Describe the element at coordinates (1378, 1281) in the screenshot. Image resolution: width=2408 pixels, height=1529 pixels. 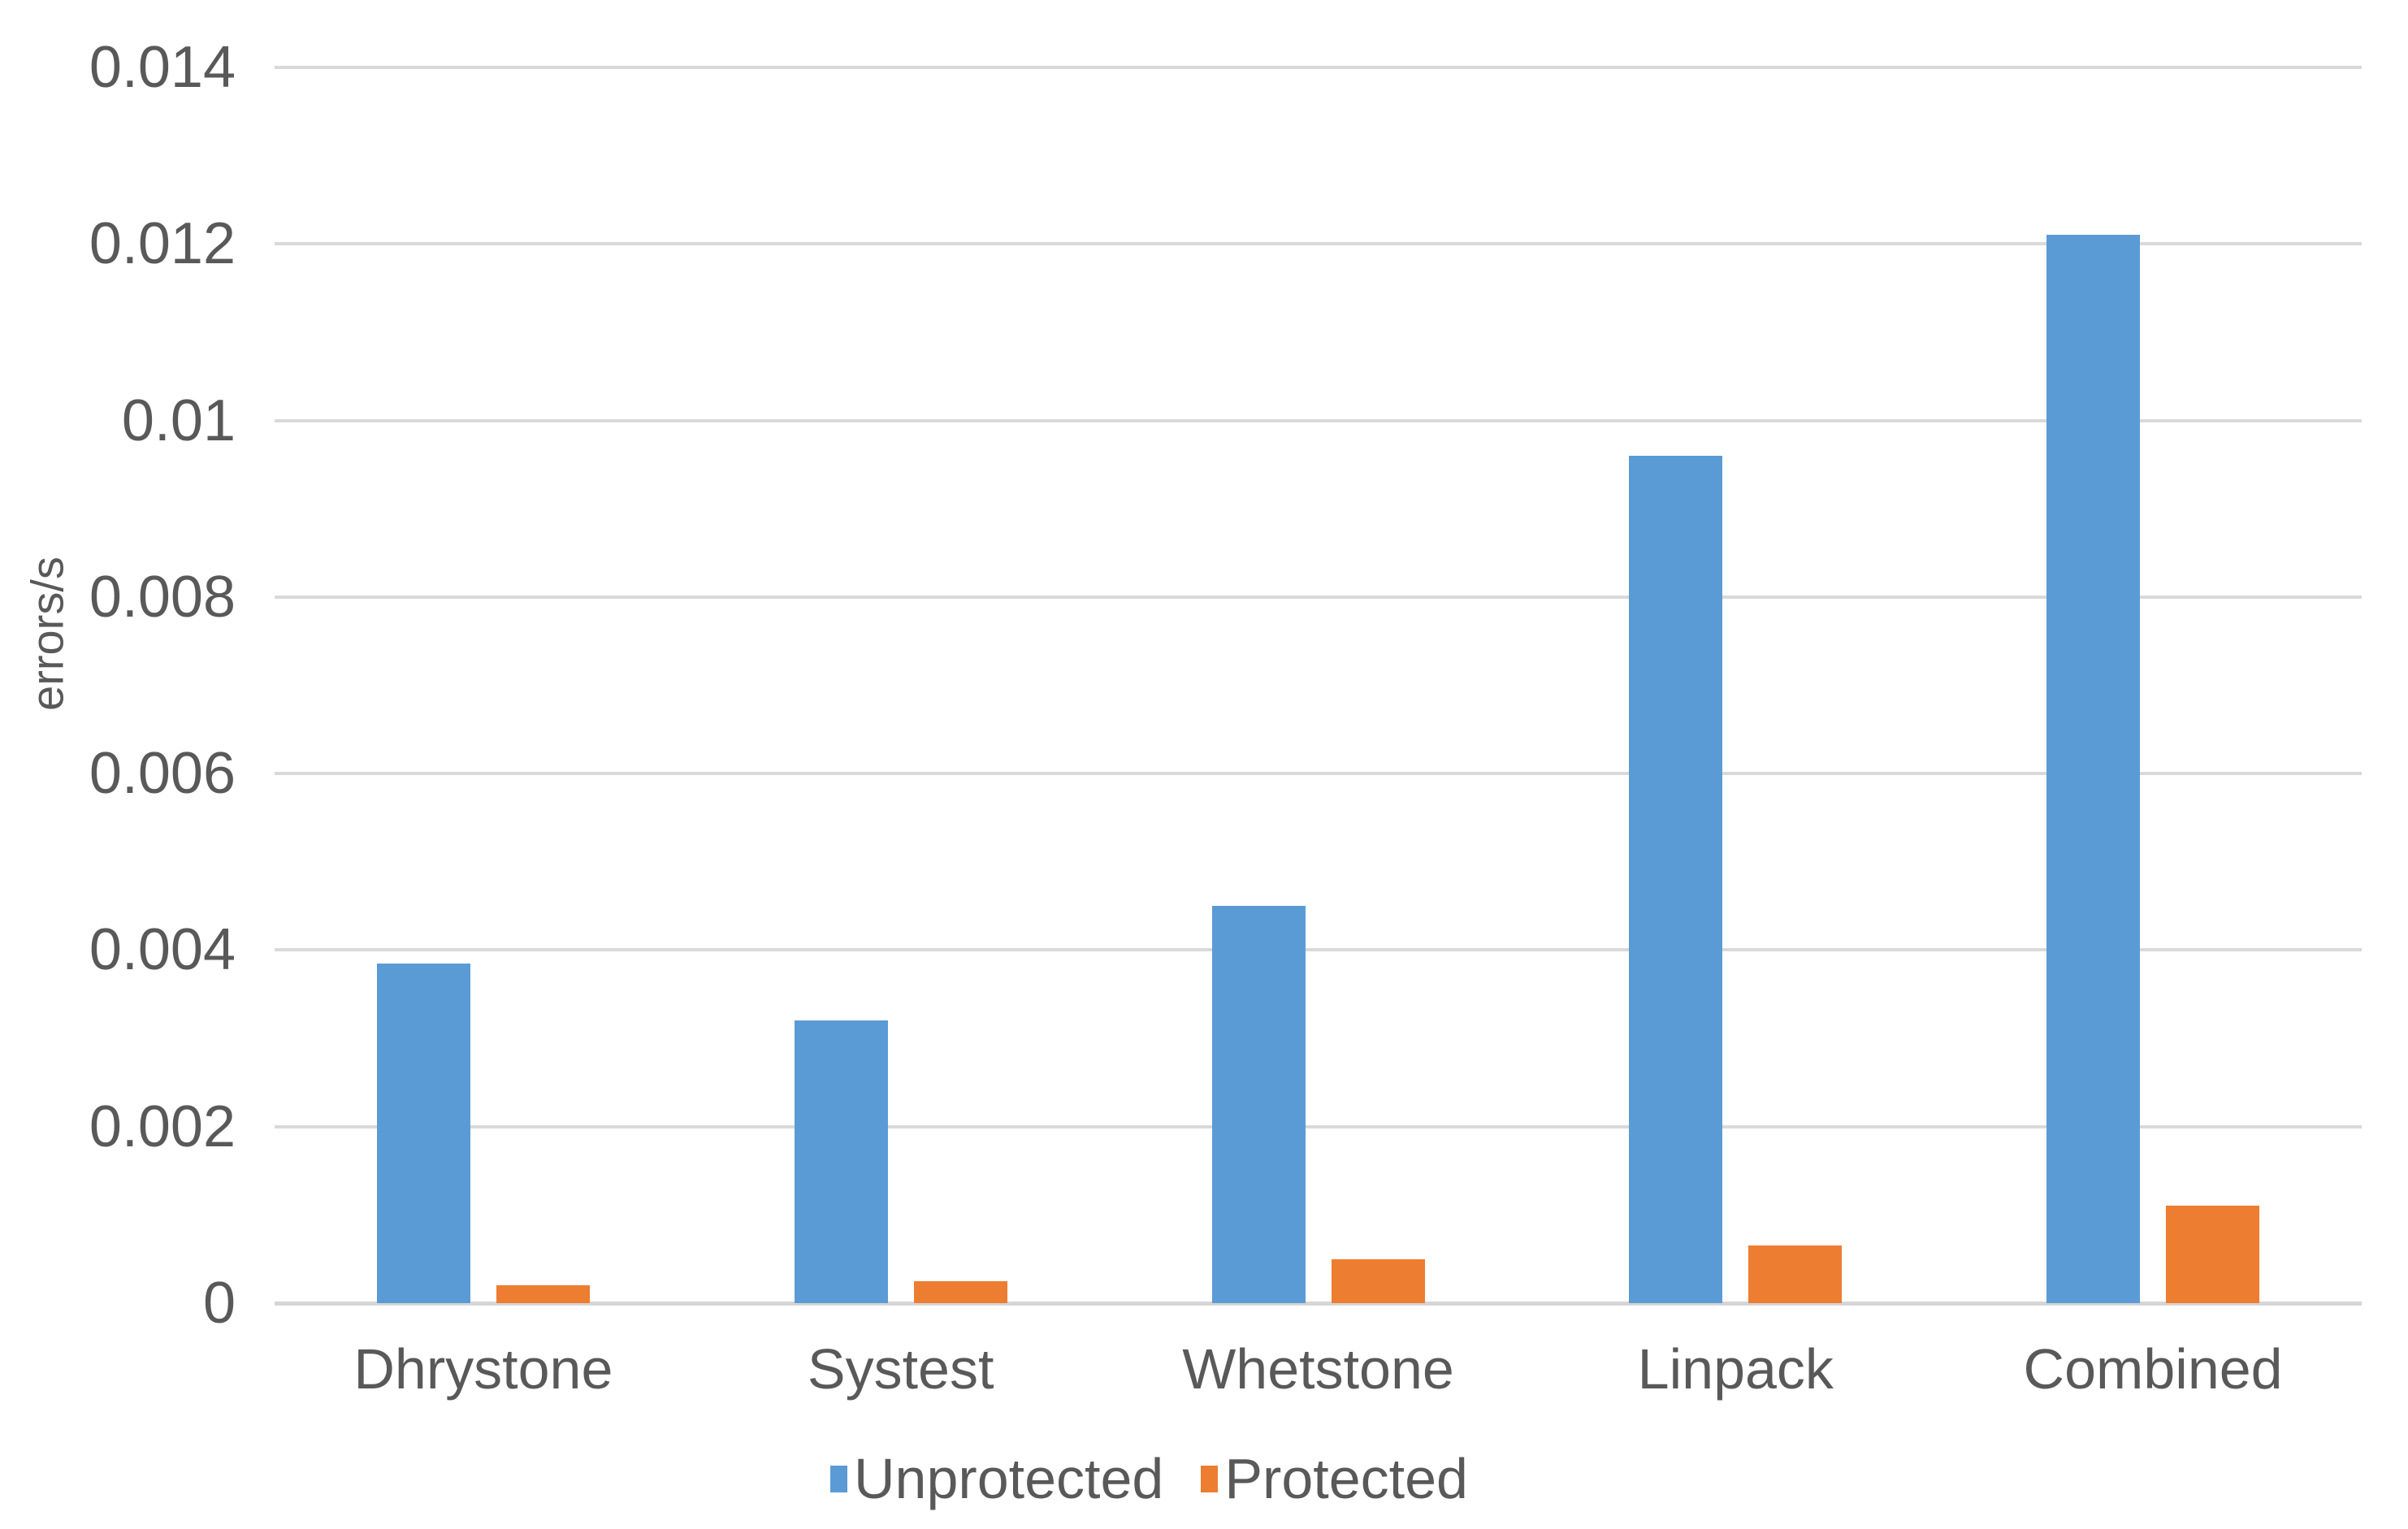
I see `bar-protected-whetstone` at that location.